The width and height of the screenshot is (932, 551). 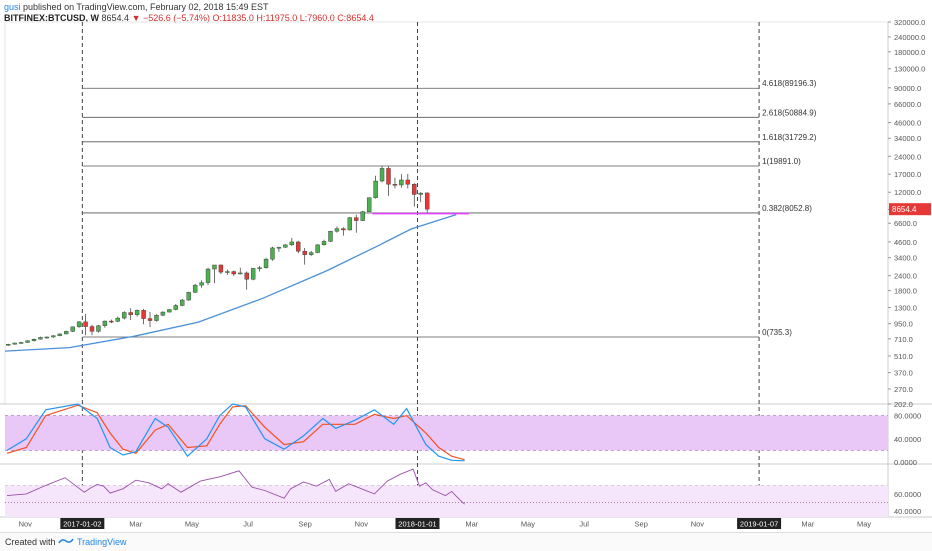 I want to click on price-tick-label: 710.0, so click(x=903, y=339).